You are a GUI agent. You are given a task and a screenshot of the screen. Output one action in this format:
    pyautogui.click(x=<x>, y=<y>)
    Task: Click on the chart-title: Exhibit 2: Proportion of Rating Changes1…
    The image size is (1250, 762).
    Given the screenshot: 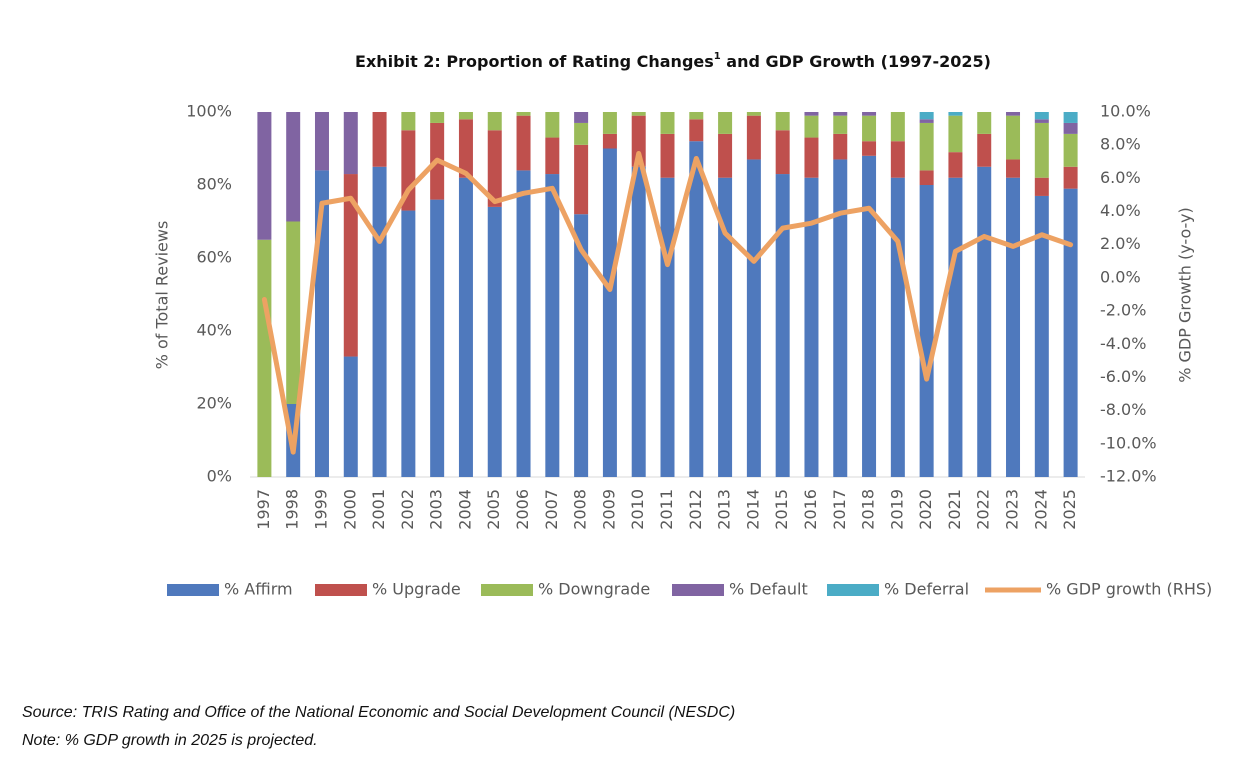 What is the action you would take?
    pyautogui.click(x=673, y=61)
    